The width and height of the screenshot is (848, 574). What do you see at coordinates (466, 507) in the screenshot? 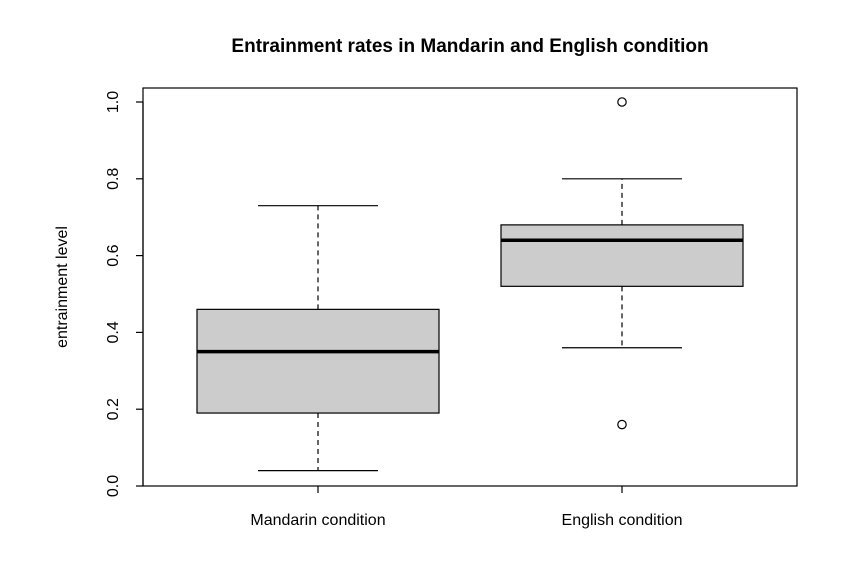
I see `x-axis: Mandarin condition English condition` at bounding box center [466, 507].